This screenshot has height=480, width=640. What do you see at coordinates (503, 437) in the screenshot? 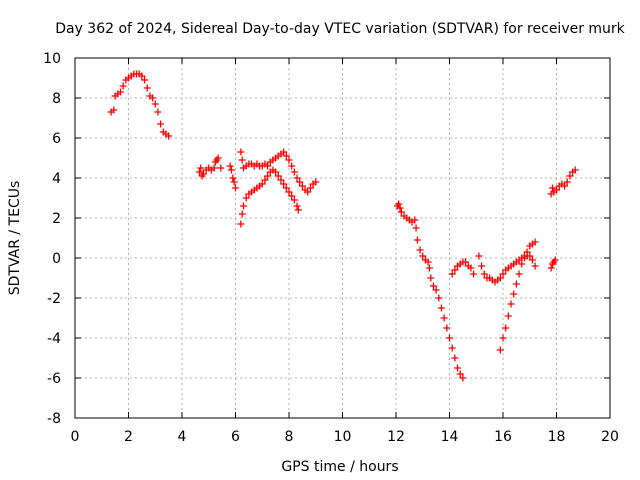
I see `x-tick-label: 16` at bounding box center [503, 437].